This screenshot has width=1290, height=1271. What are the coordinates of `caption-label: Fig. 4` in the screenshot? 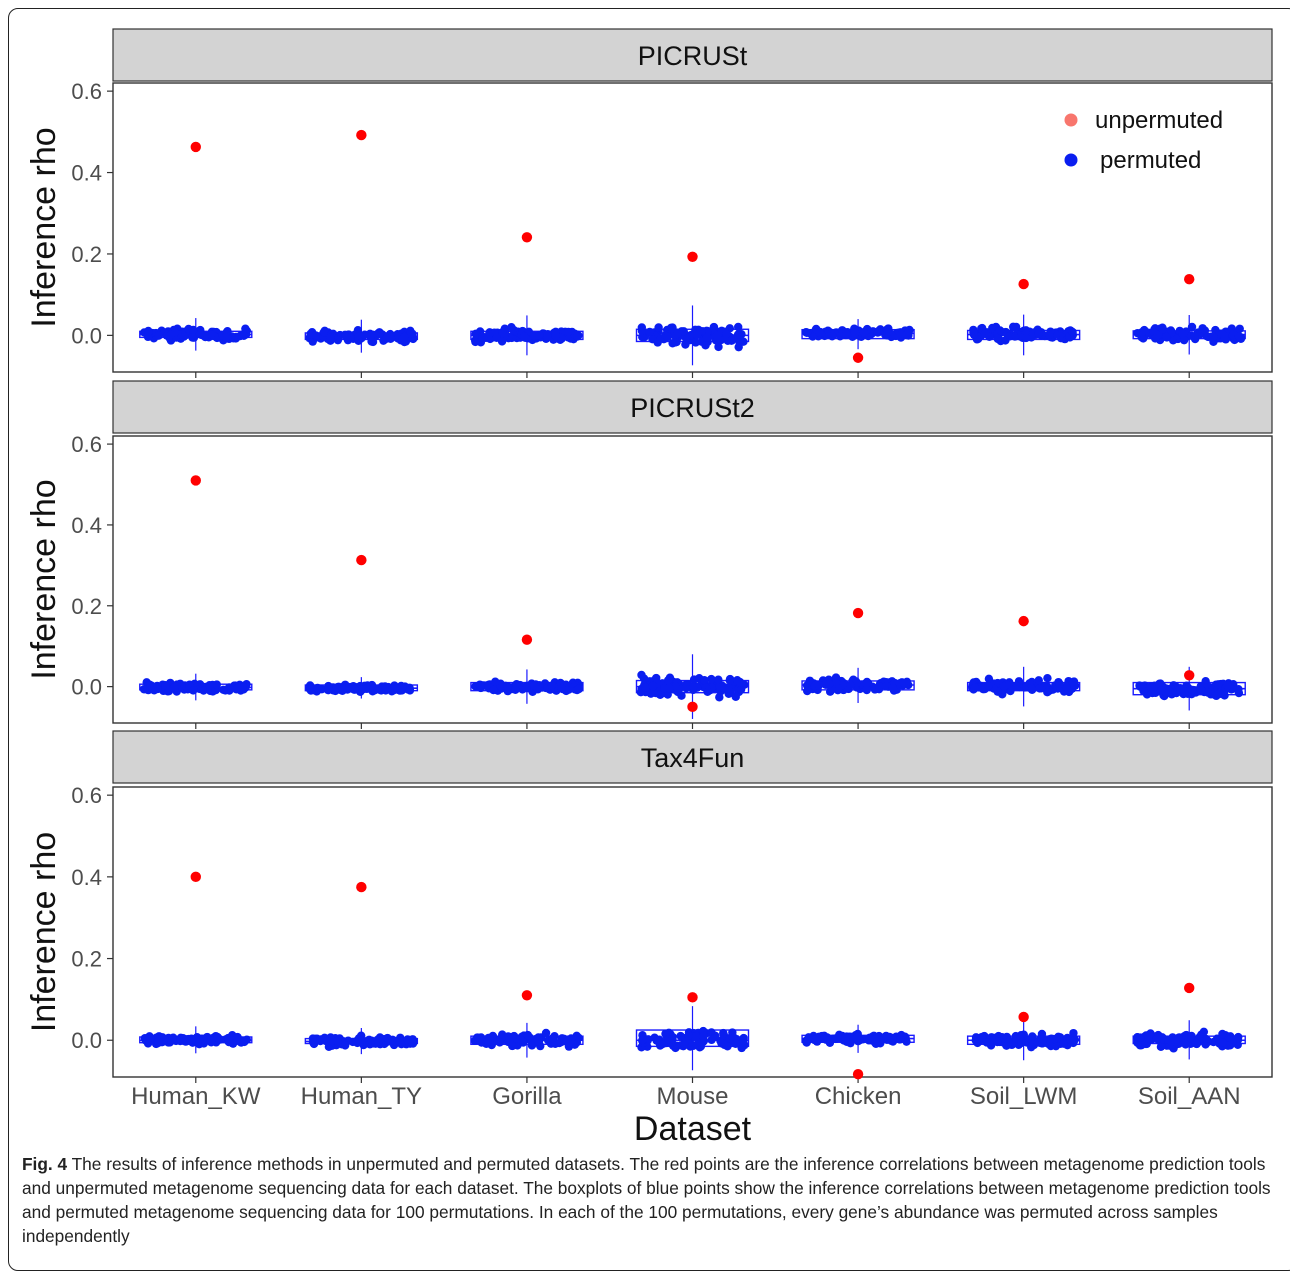 It's located at (45, 1164).